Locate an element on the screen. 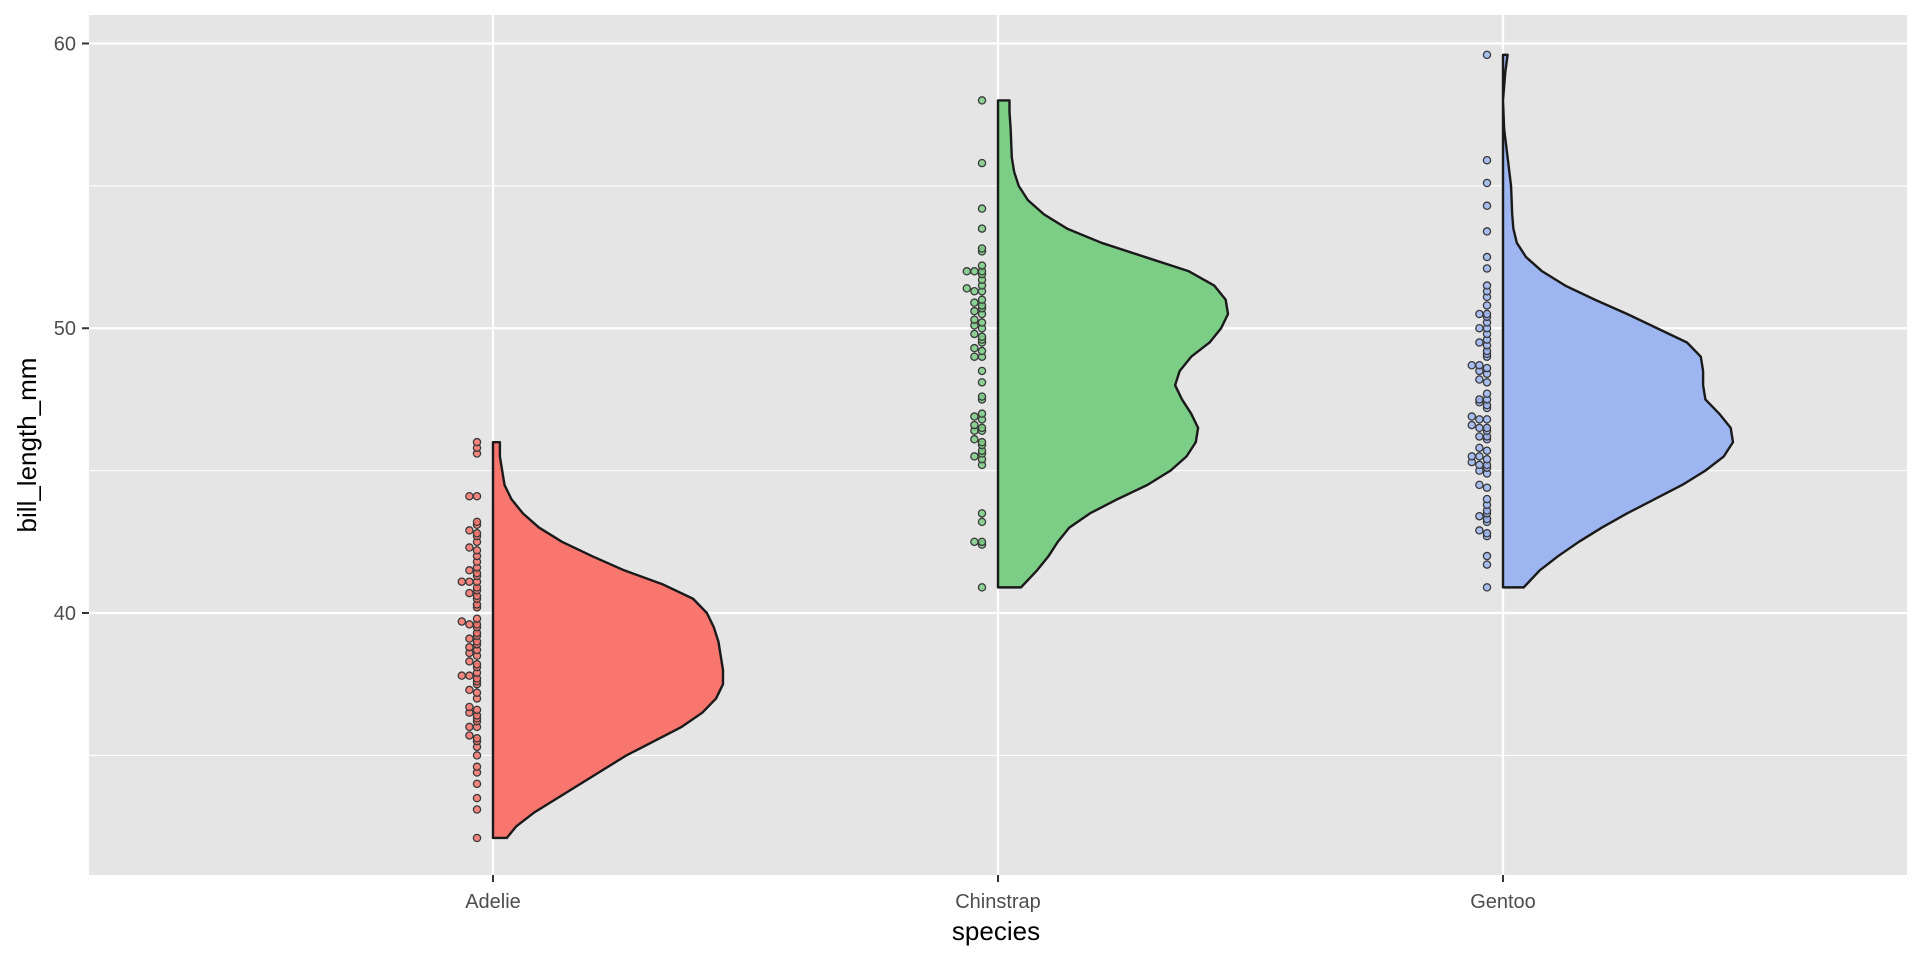  x-tick-label-chinstrap: Chinstrap is located at coordinates (998, 902).